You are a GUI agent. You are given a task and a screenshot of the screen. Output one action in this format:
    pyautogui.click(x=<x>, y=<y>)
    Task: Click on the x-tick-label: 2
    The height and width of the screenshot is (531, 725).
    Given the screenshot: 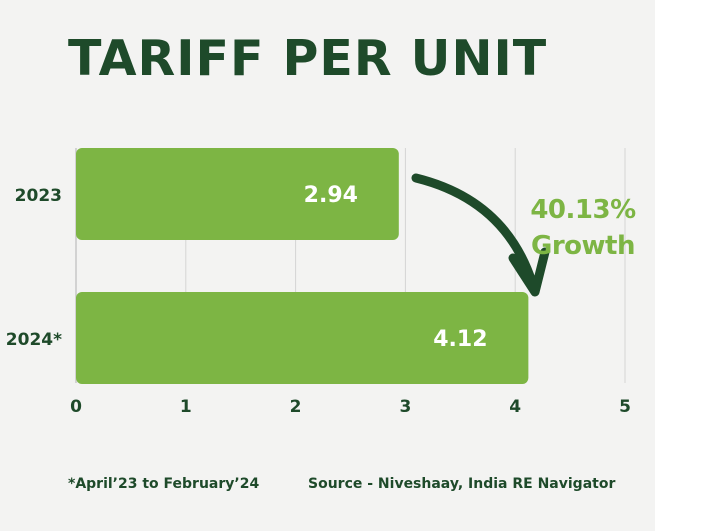 What is the action you would take?
    pyautogui.click(x=296, y=407)
    